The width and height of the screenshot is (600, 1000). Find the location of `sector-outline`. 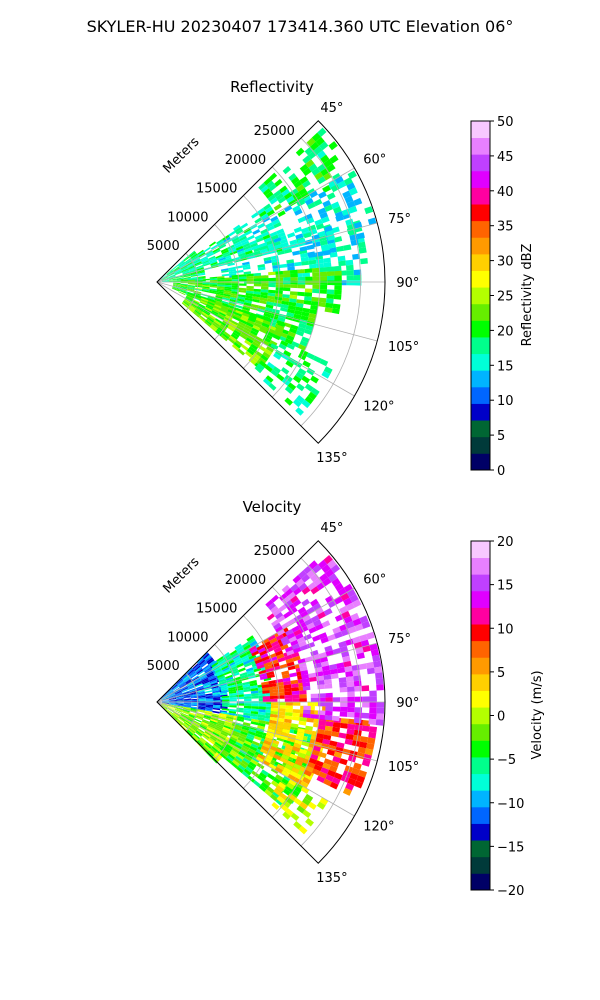

sector-outline is located at coordinates (271, 702).